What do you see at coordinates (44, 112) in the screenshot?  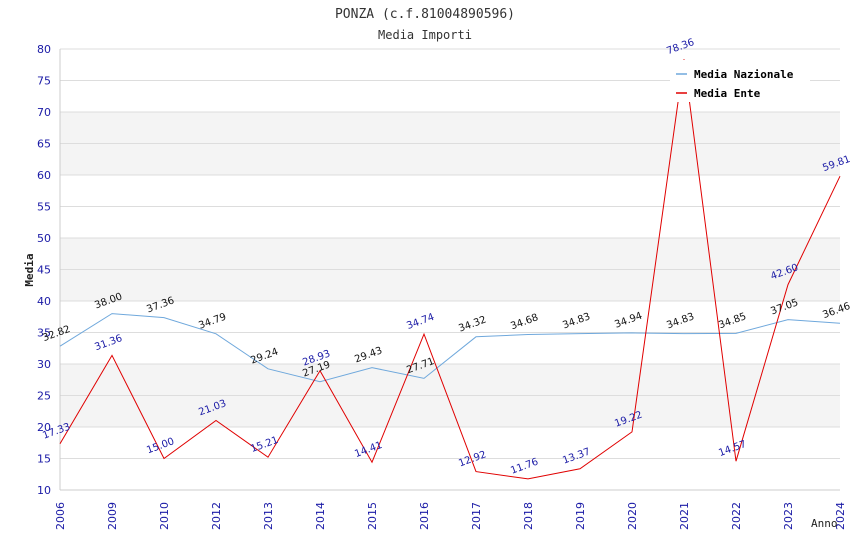 I see `y-tick-label: 70` at bounding box center [44, 112].